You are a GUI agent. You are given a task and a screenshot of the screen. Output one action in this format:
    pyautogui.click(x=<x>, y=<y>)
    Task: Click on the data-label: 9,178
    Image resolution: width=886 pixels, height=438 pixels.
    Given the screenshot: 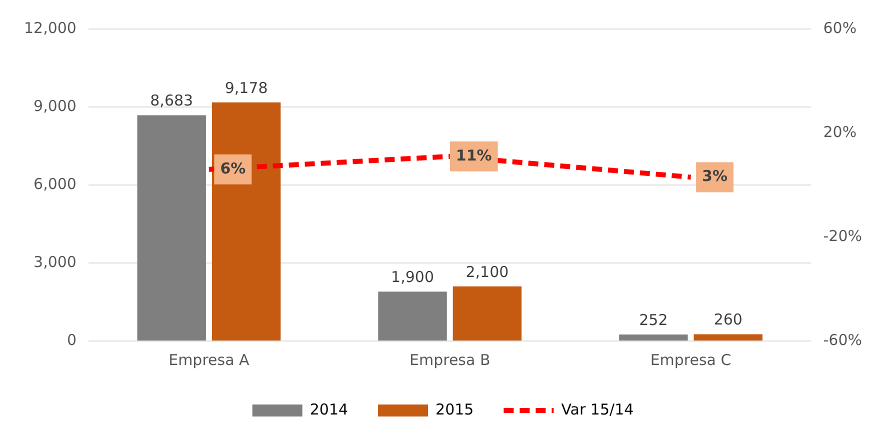 What is the action you would take?
    pyautogui.click(x=246, y=87)
    